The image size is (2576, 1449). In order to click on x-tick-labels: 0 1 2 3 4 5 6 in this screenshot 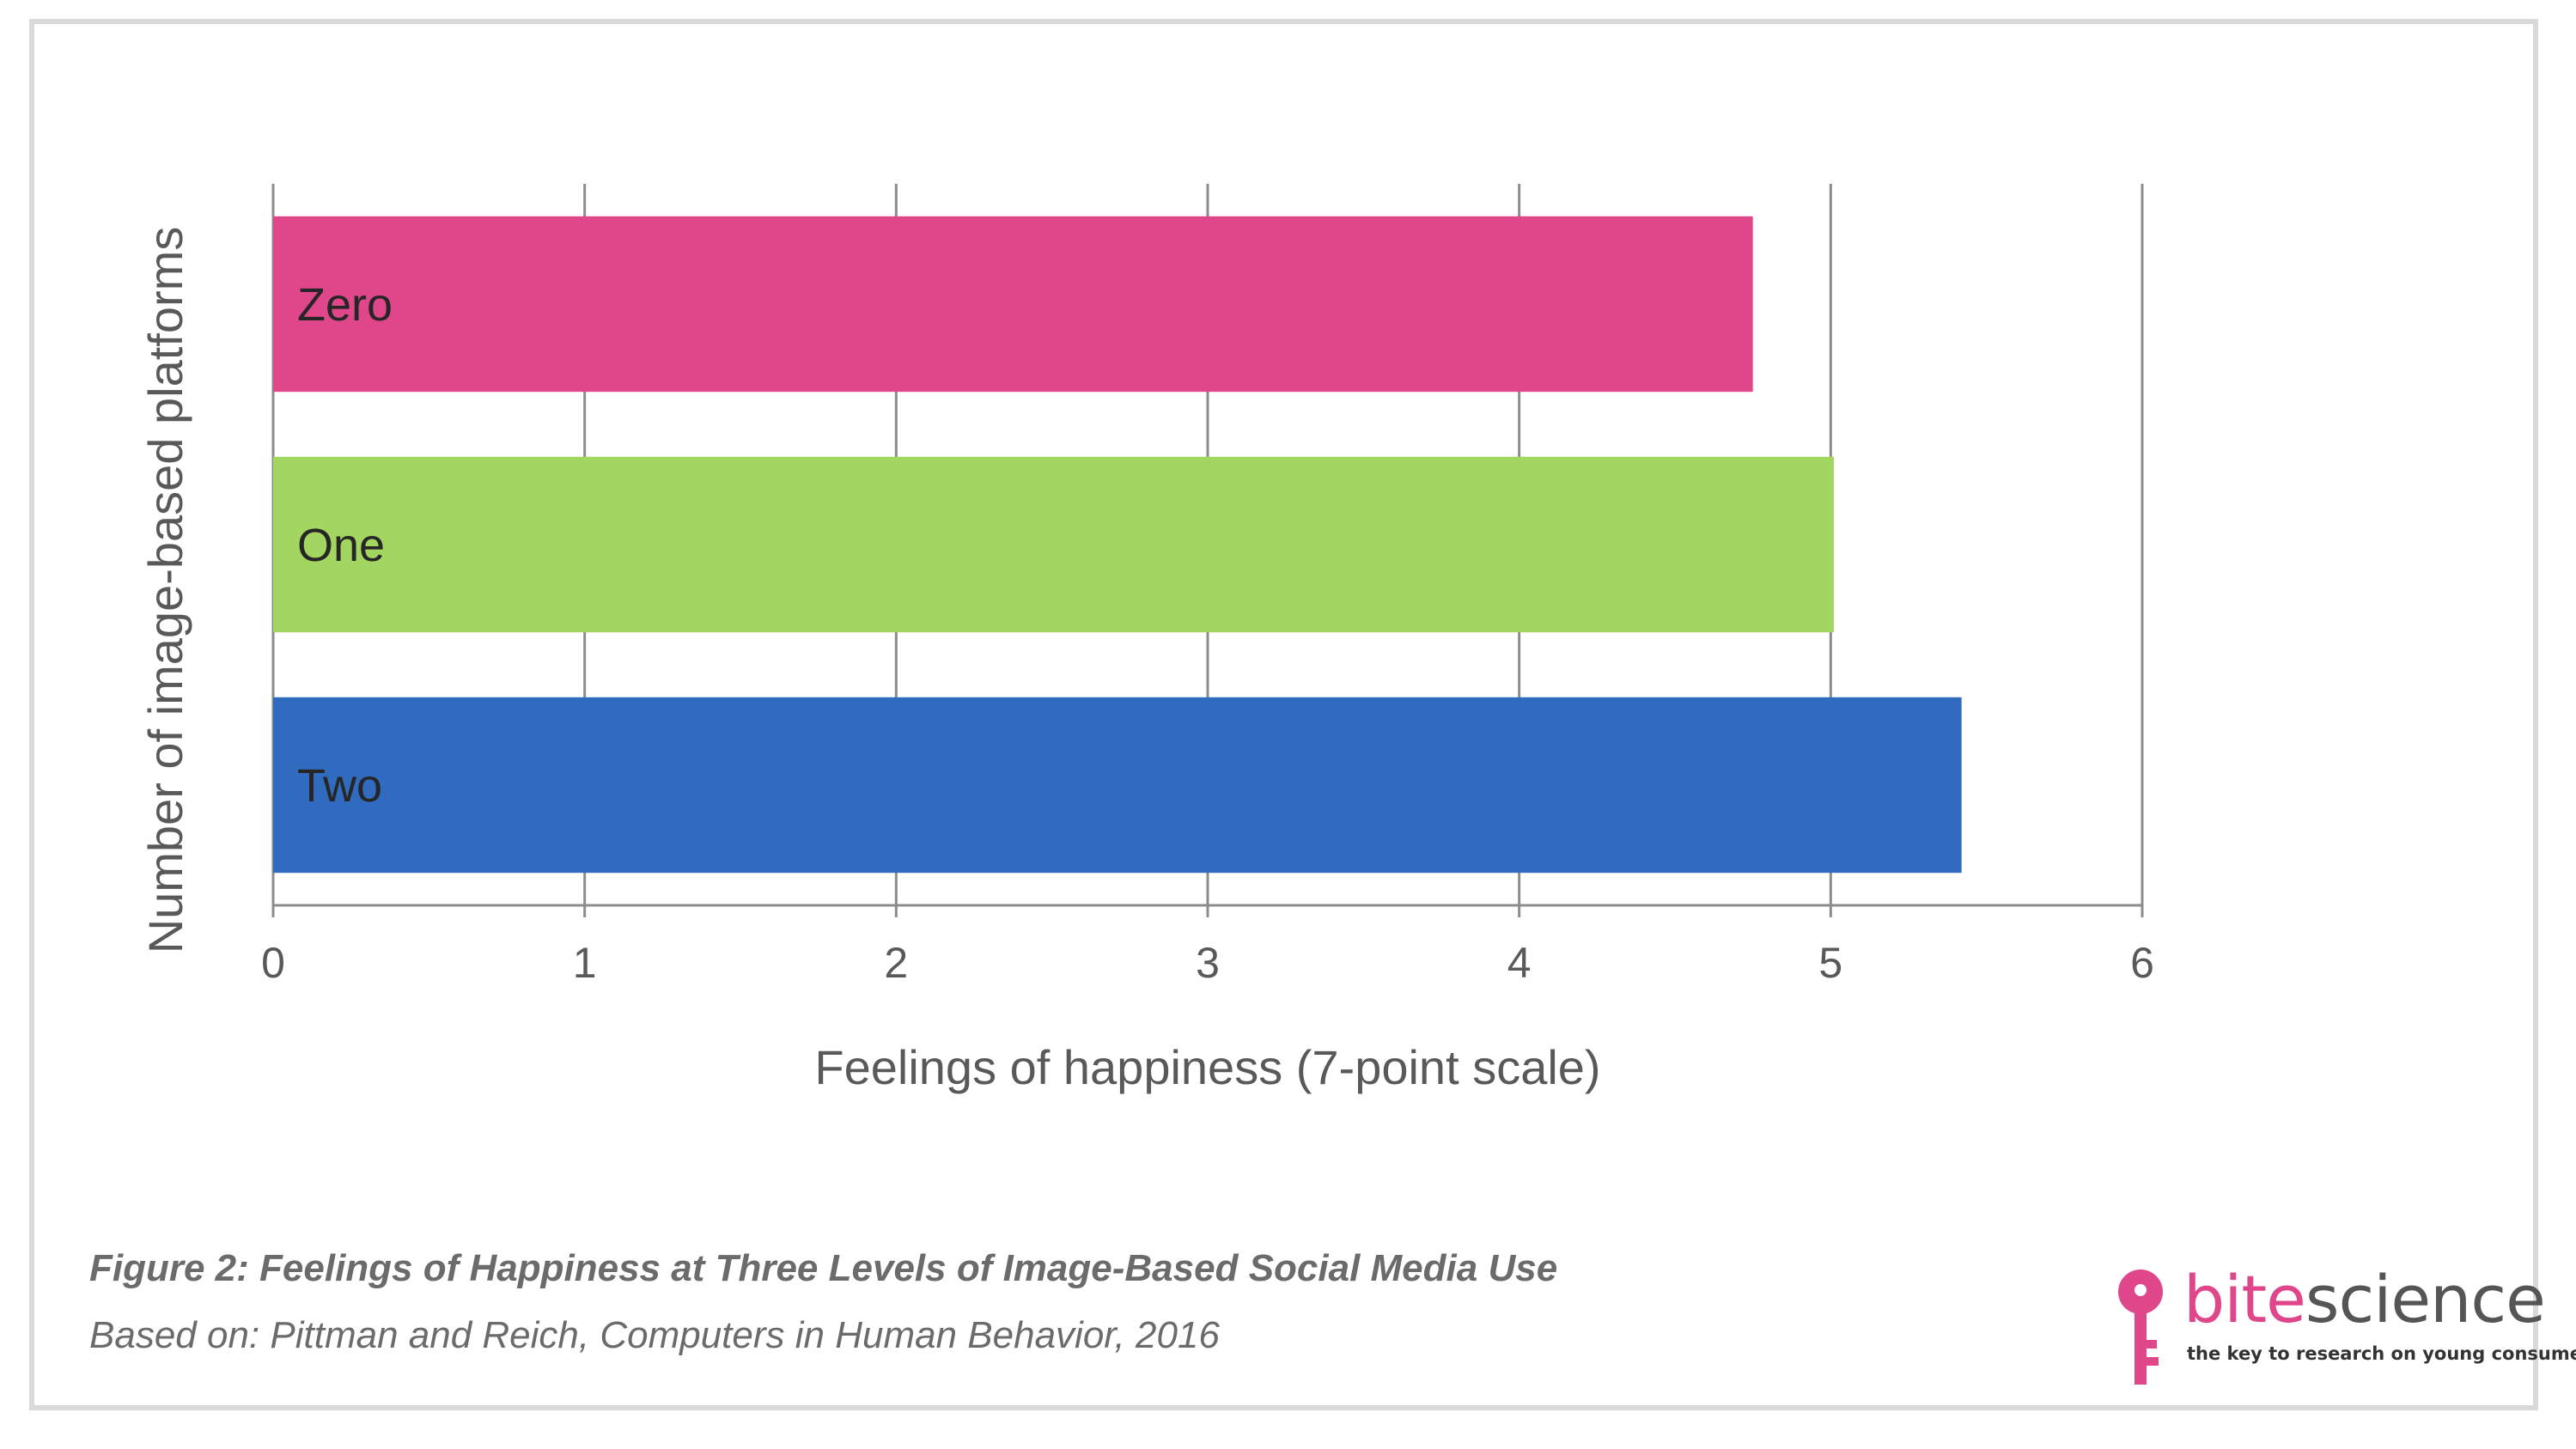, I will do `click(1207, 963)`.